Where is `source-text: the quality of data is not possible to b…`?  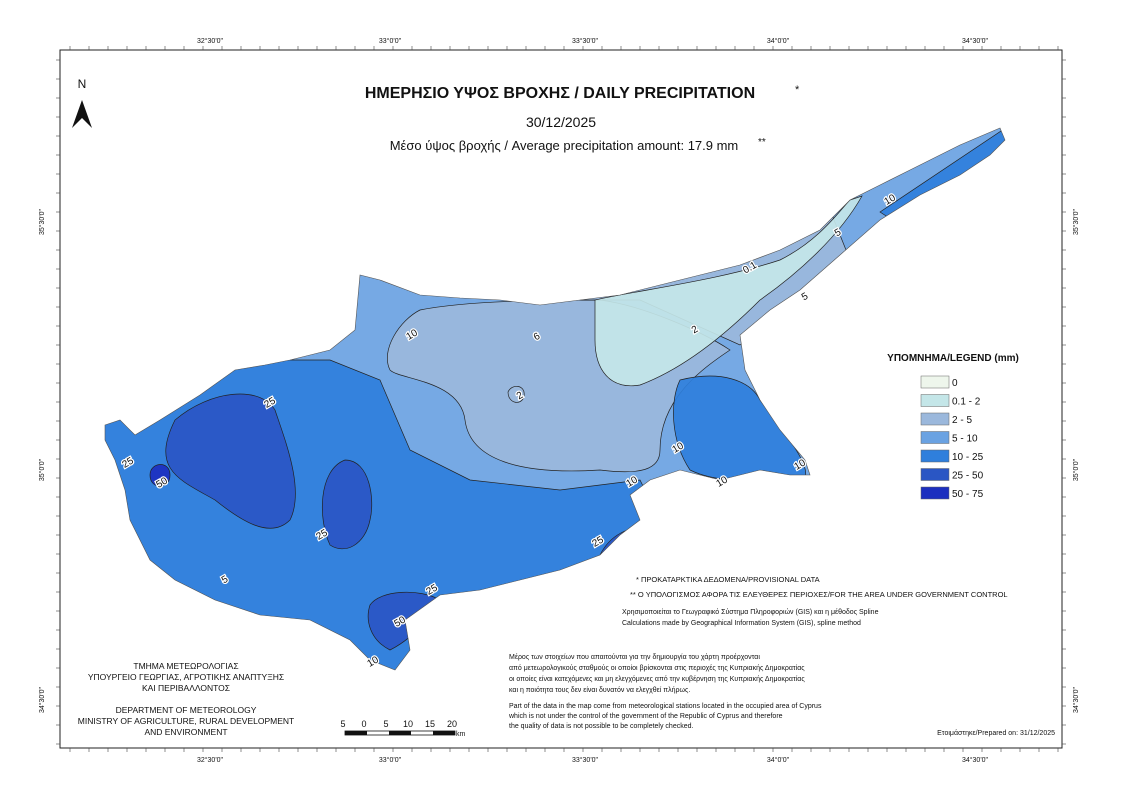 source-text: the quality of data is not possible to b… is located at coordinates (601, 726).